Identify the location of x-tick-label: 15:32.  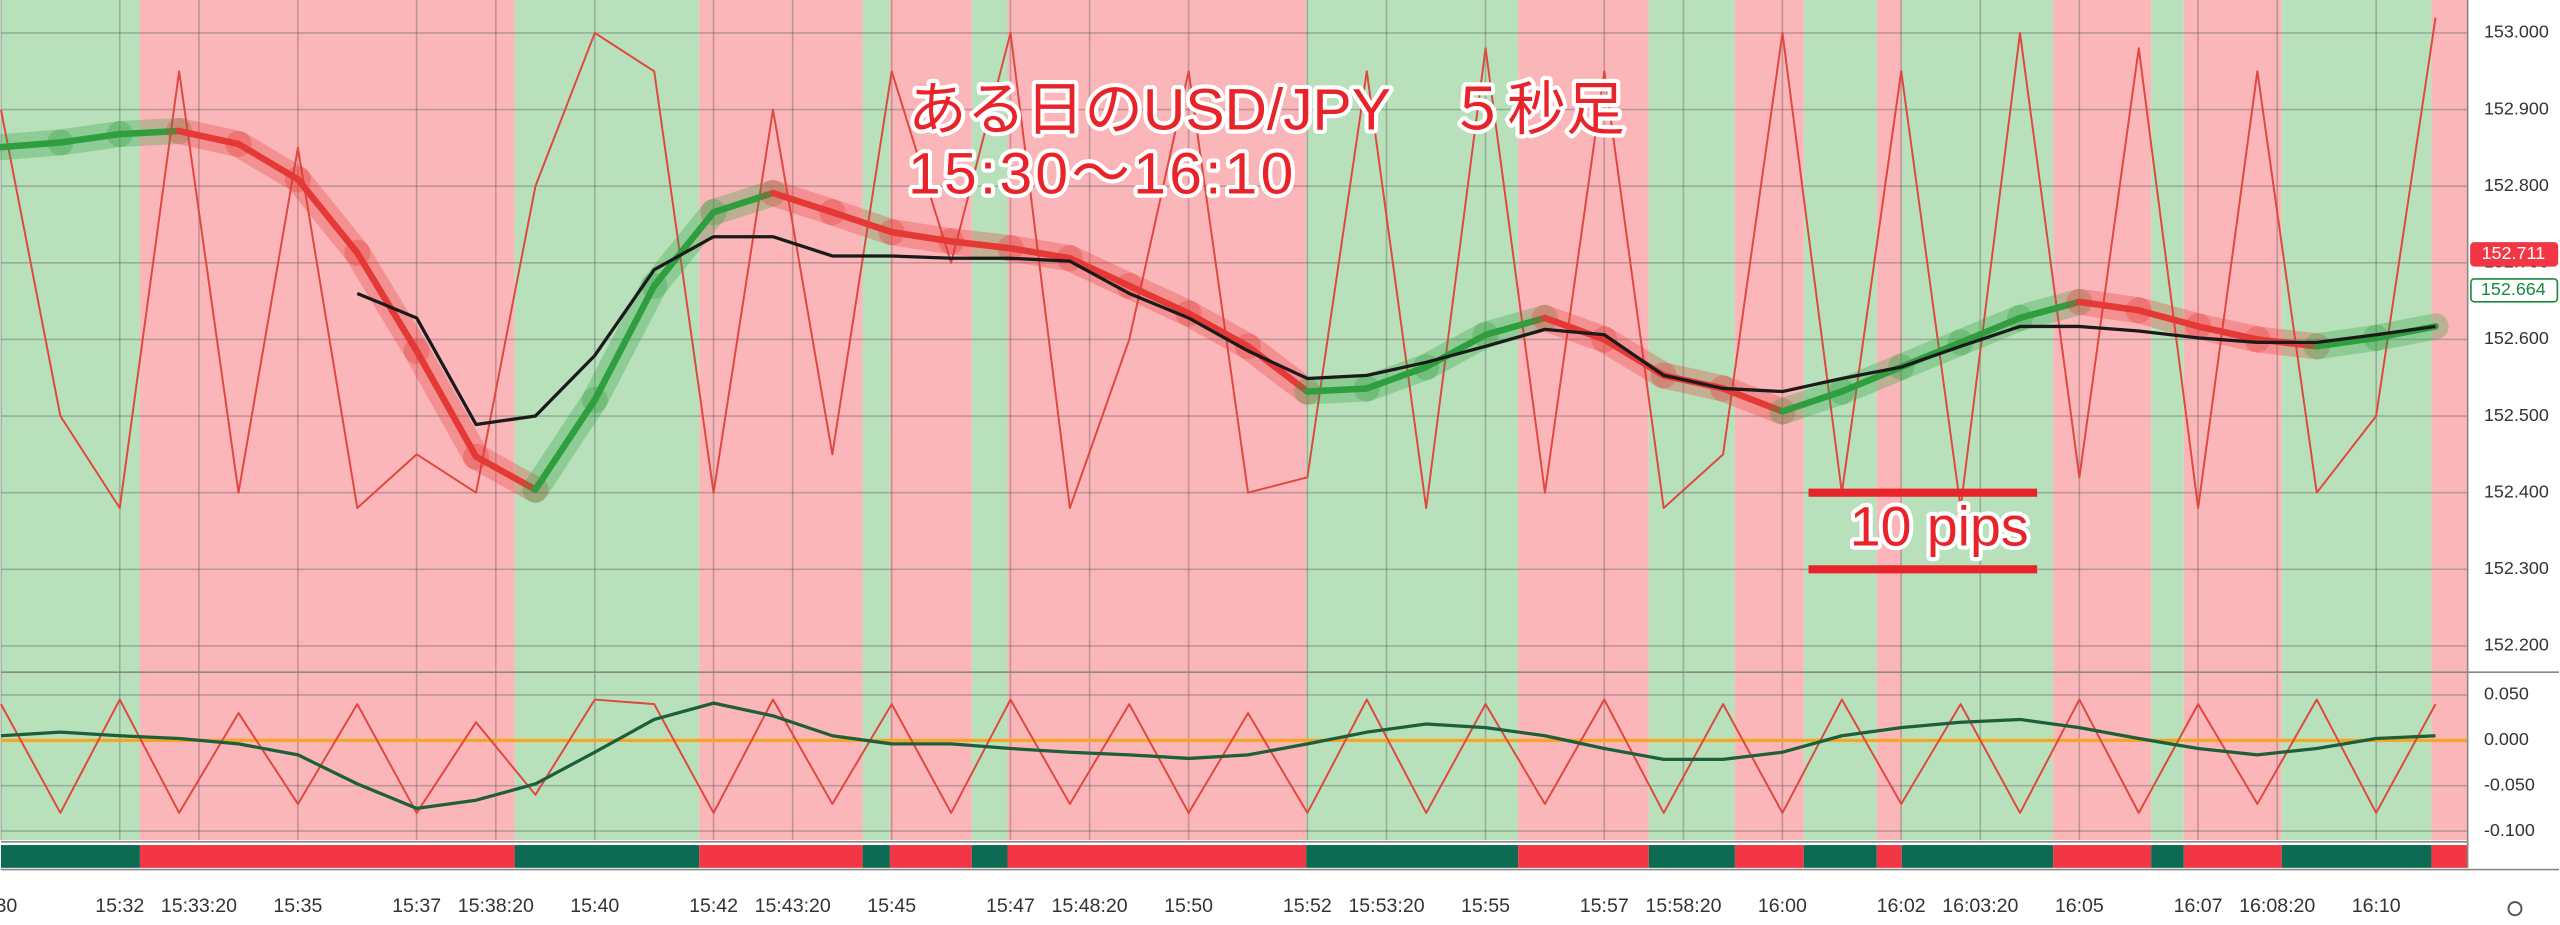
(119, 906).